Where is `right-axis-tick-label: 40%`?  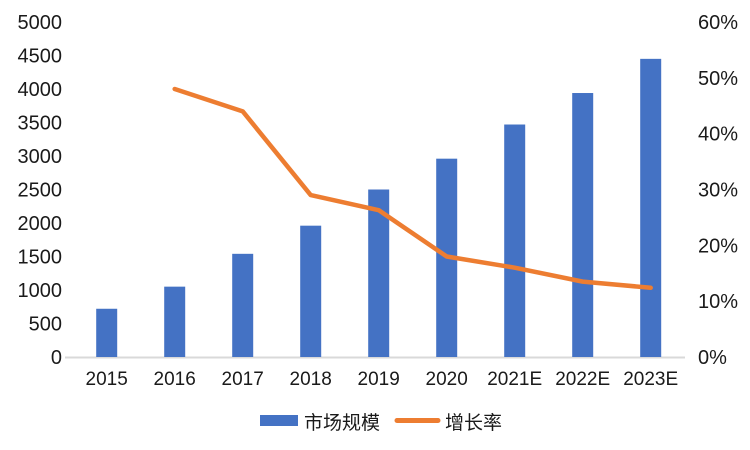 right-axis-tick-label: 40% is located at coordinates (718, 135).